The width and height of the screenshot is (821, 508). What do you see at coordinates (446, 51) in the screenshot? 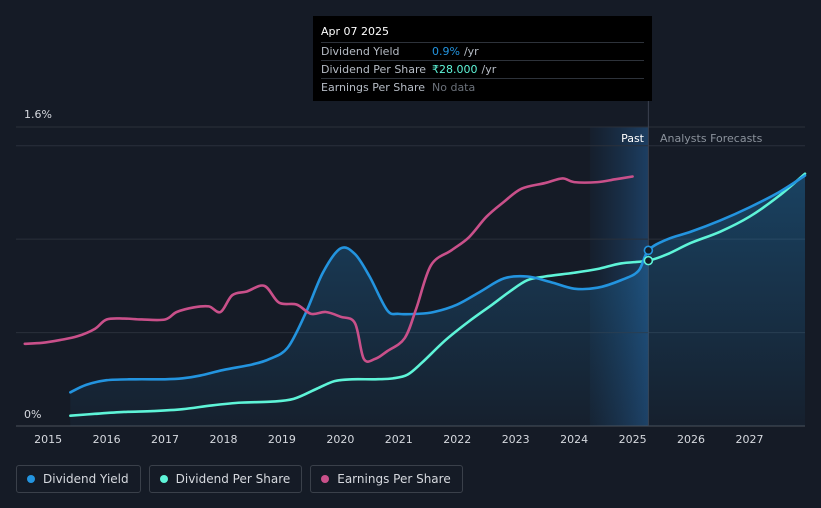
I see `tooltip-value: 0.9%` at bounding box center [446, 51].